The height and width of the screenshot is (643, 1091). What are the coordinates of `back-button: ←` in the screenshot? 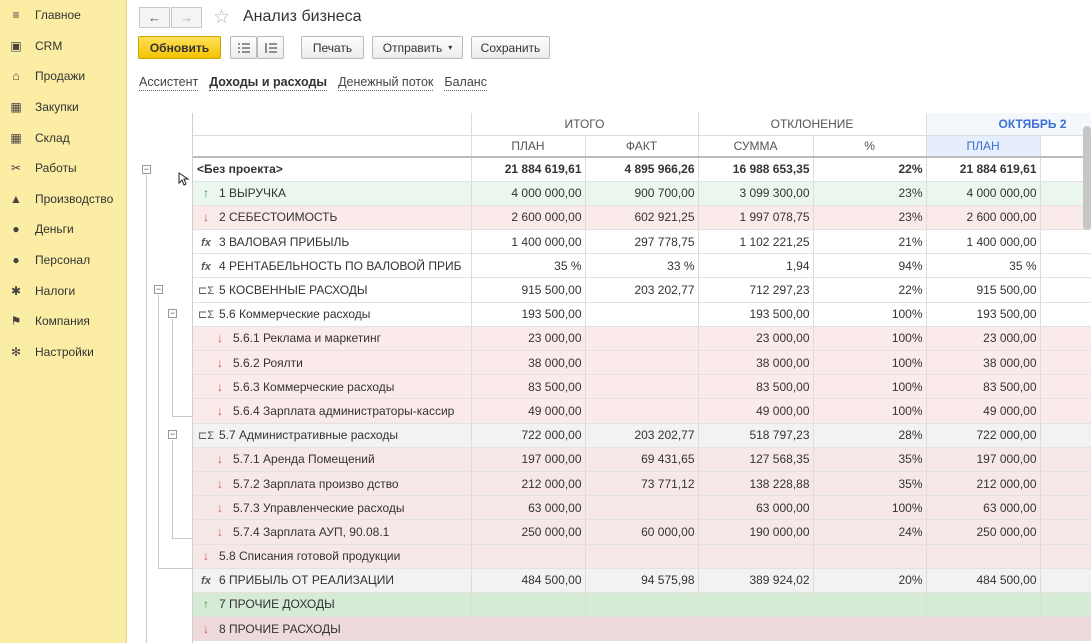 It's located at (154, 17).